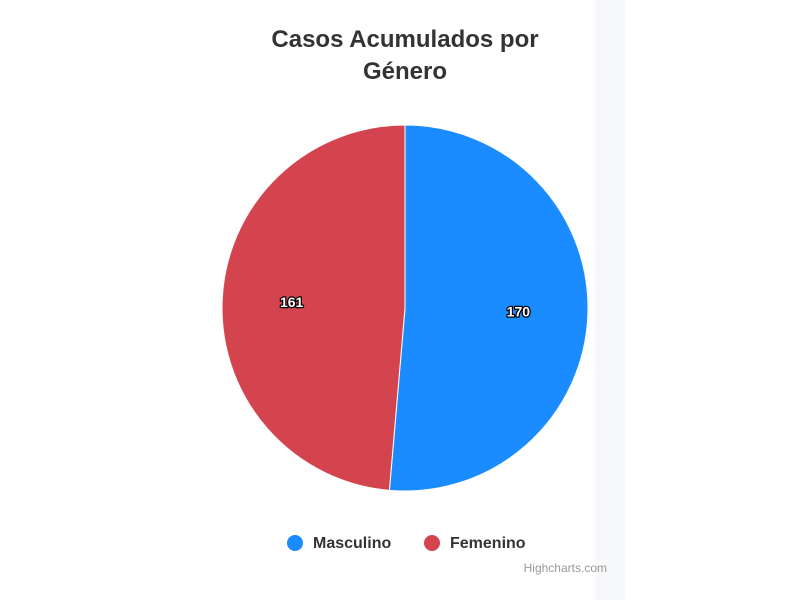 The width and height of the screenshot is (800, 600). What do you see at coordinates (610, 300) in the screenshot?
I see `side-strip` at bounding box center [610, 300].